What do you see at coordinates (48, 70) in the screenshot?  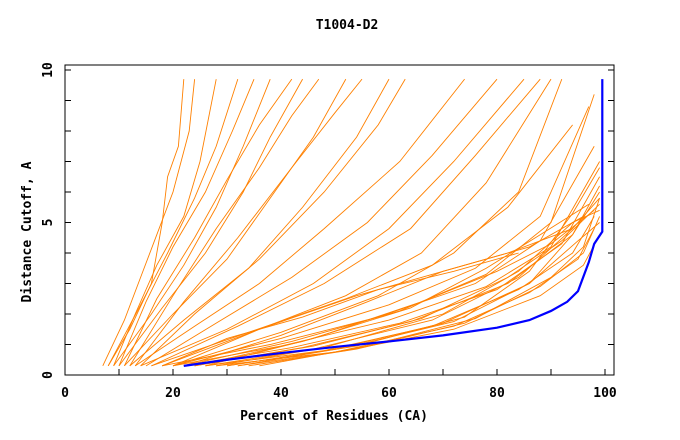 I see `y-tick-label: 10` at bounding box center [48, 70].